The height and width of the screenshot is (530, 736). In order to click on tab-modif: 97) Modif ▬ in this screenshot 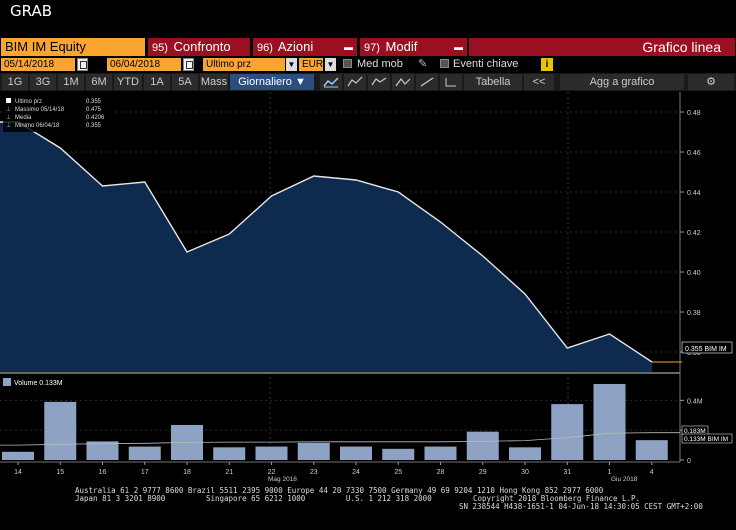, I will do `click(413, 47)`.